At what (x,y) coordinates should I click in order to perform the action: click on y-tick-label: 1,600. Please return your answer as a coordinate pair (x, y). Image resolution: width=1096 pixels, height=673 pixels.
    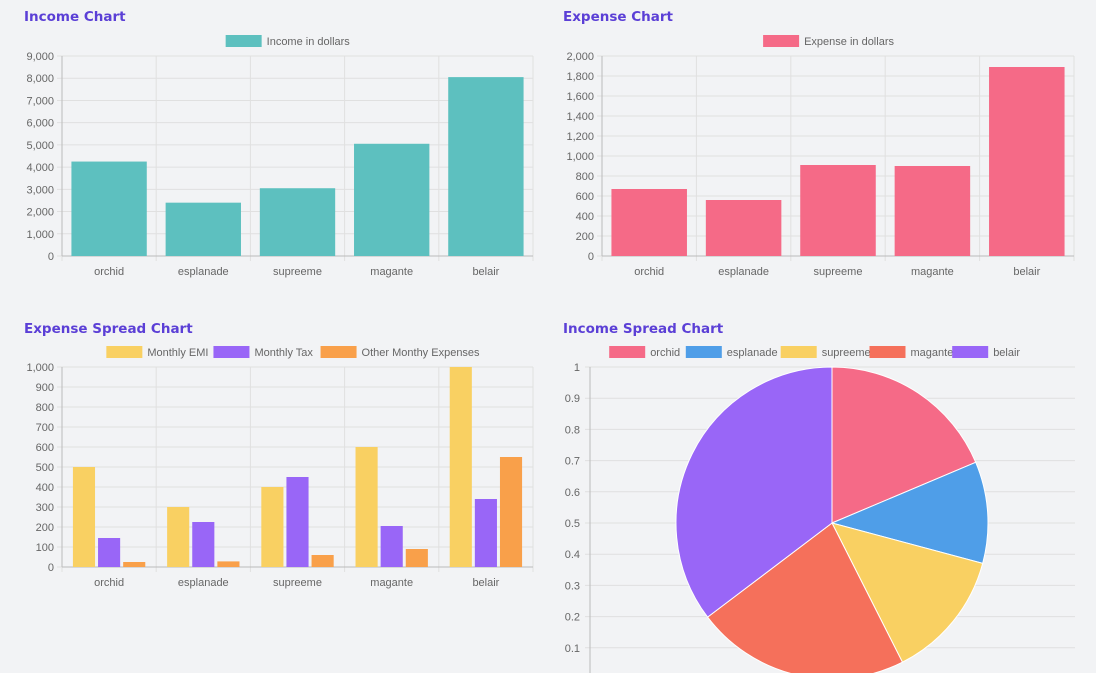
    Looking at the image, I should click on (580, 97).